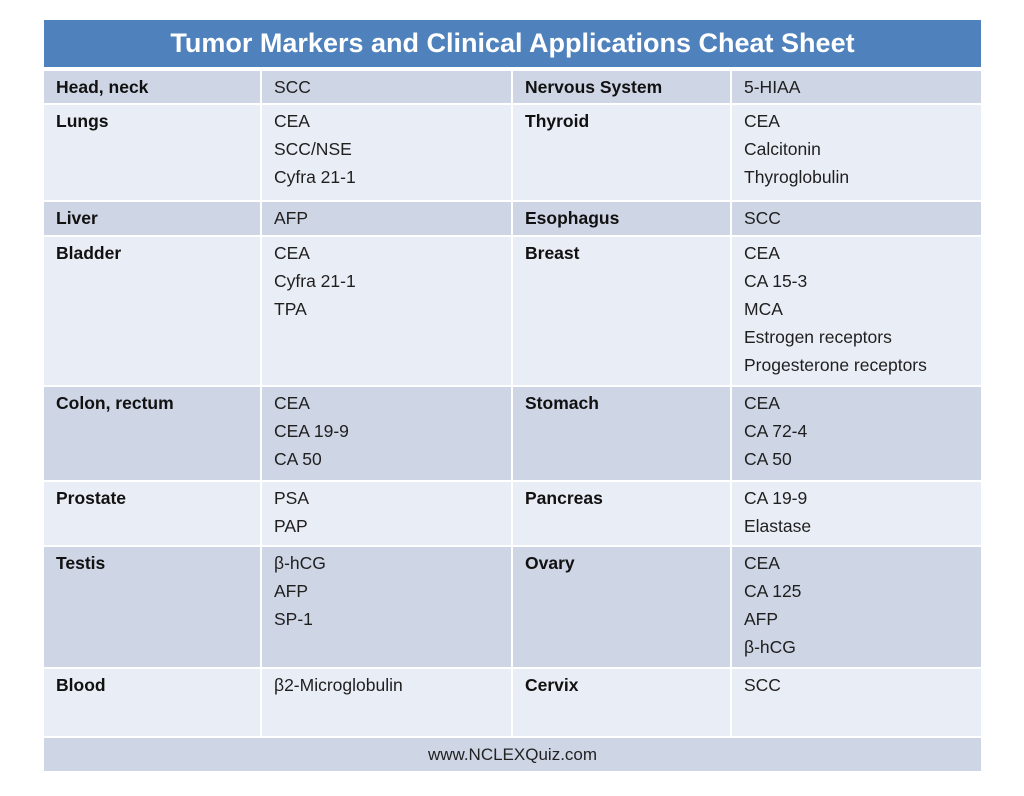 The width and height of the screenshot is (1024, 796). Describe the element at coordinates (856, 152) in the screenshot. I see `markers-cell: CEA Calcitonin Thyroglobulin` at that location.